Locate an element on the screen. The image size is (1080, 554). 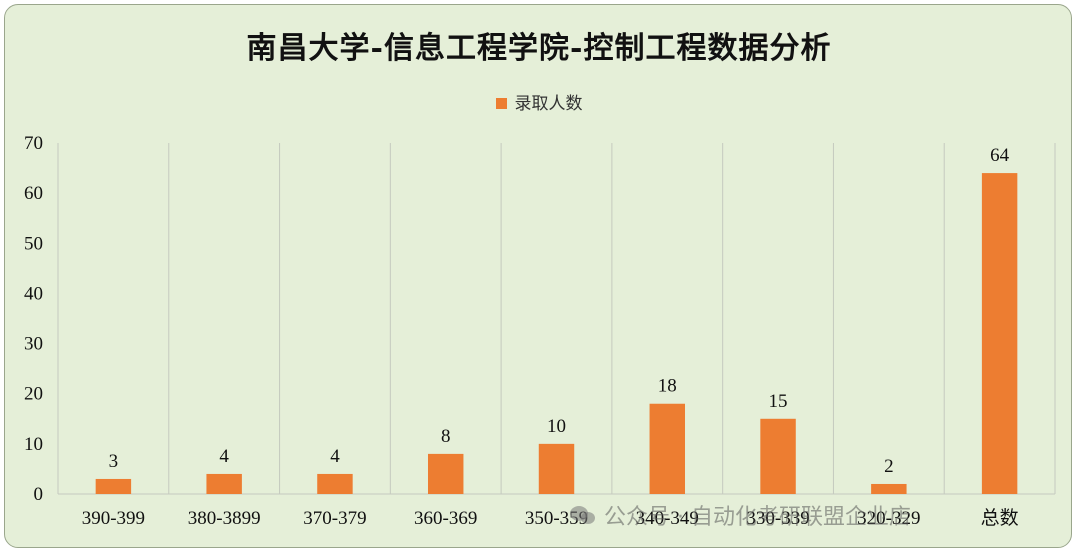
data-label: 3 is located at coordinates (114, 461).